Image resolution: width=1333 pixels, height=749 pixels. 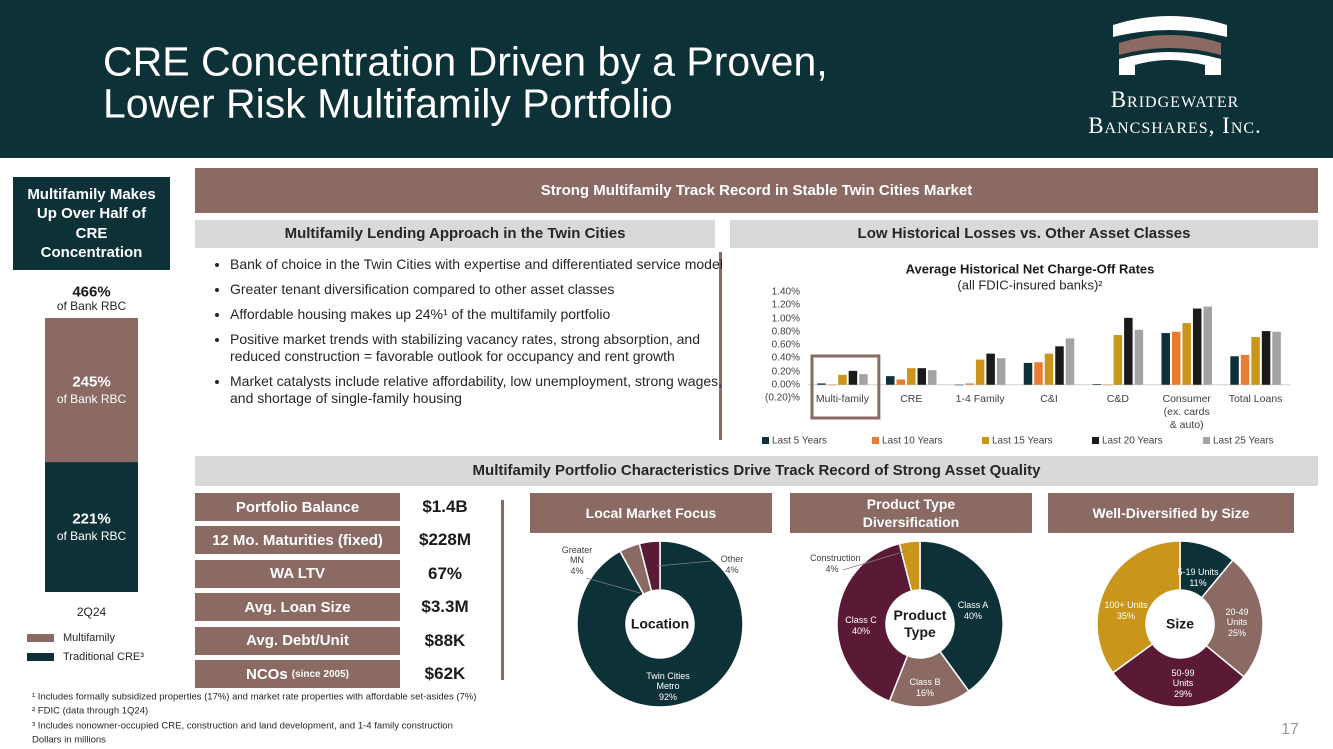 I want to click on x-tick-label: Multi-family, so click(x=842, y=399).